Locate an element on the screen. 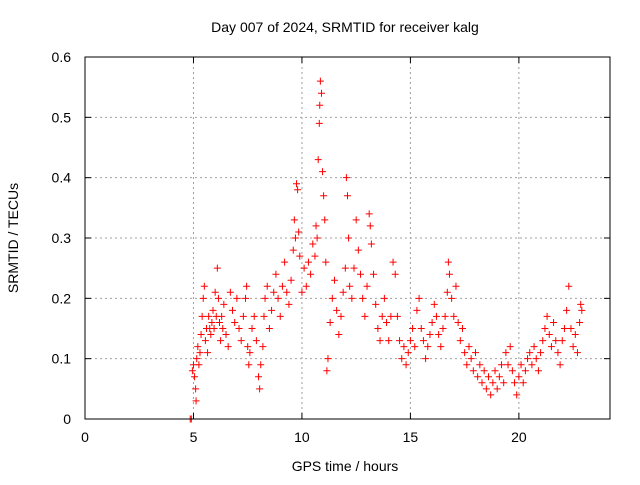 This screenshot has width=640, height=485. x-tick-label: 5 is located at coordinates (194, 437).